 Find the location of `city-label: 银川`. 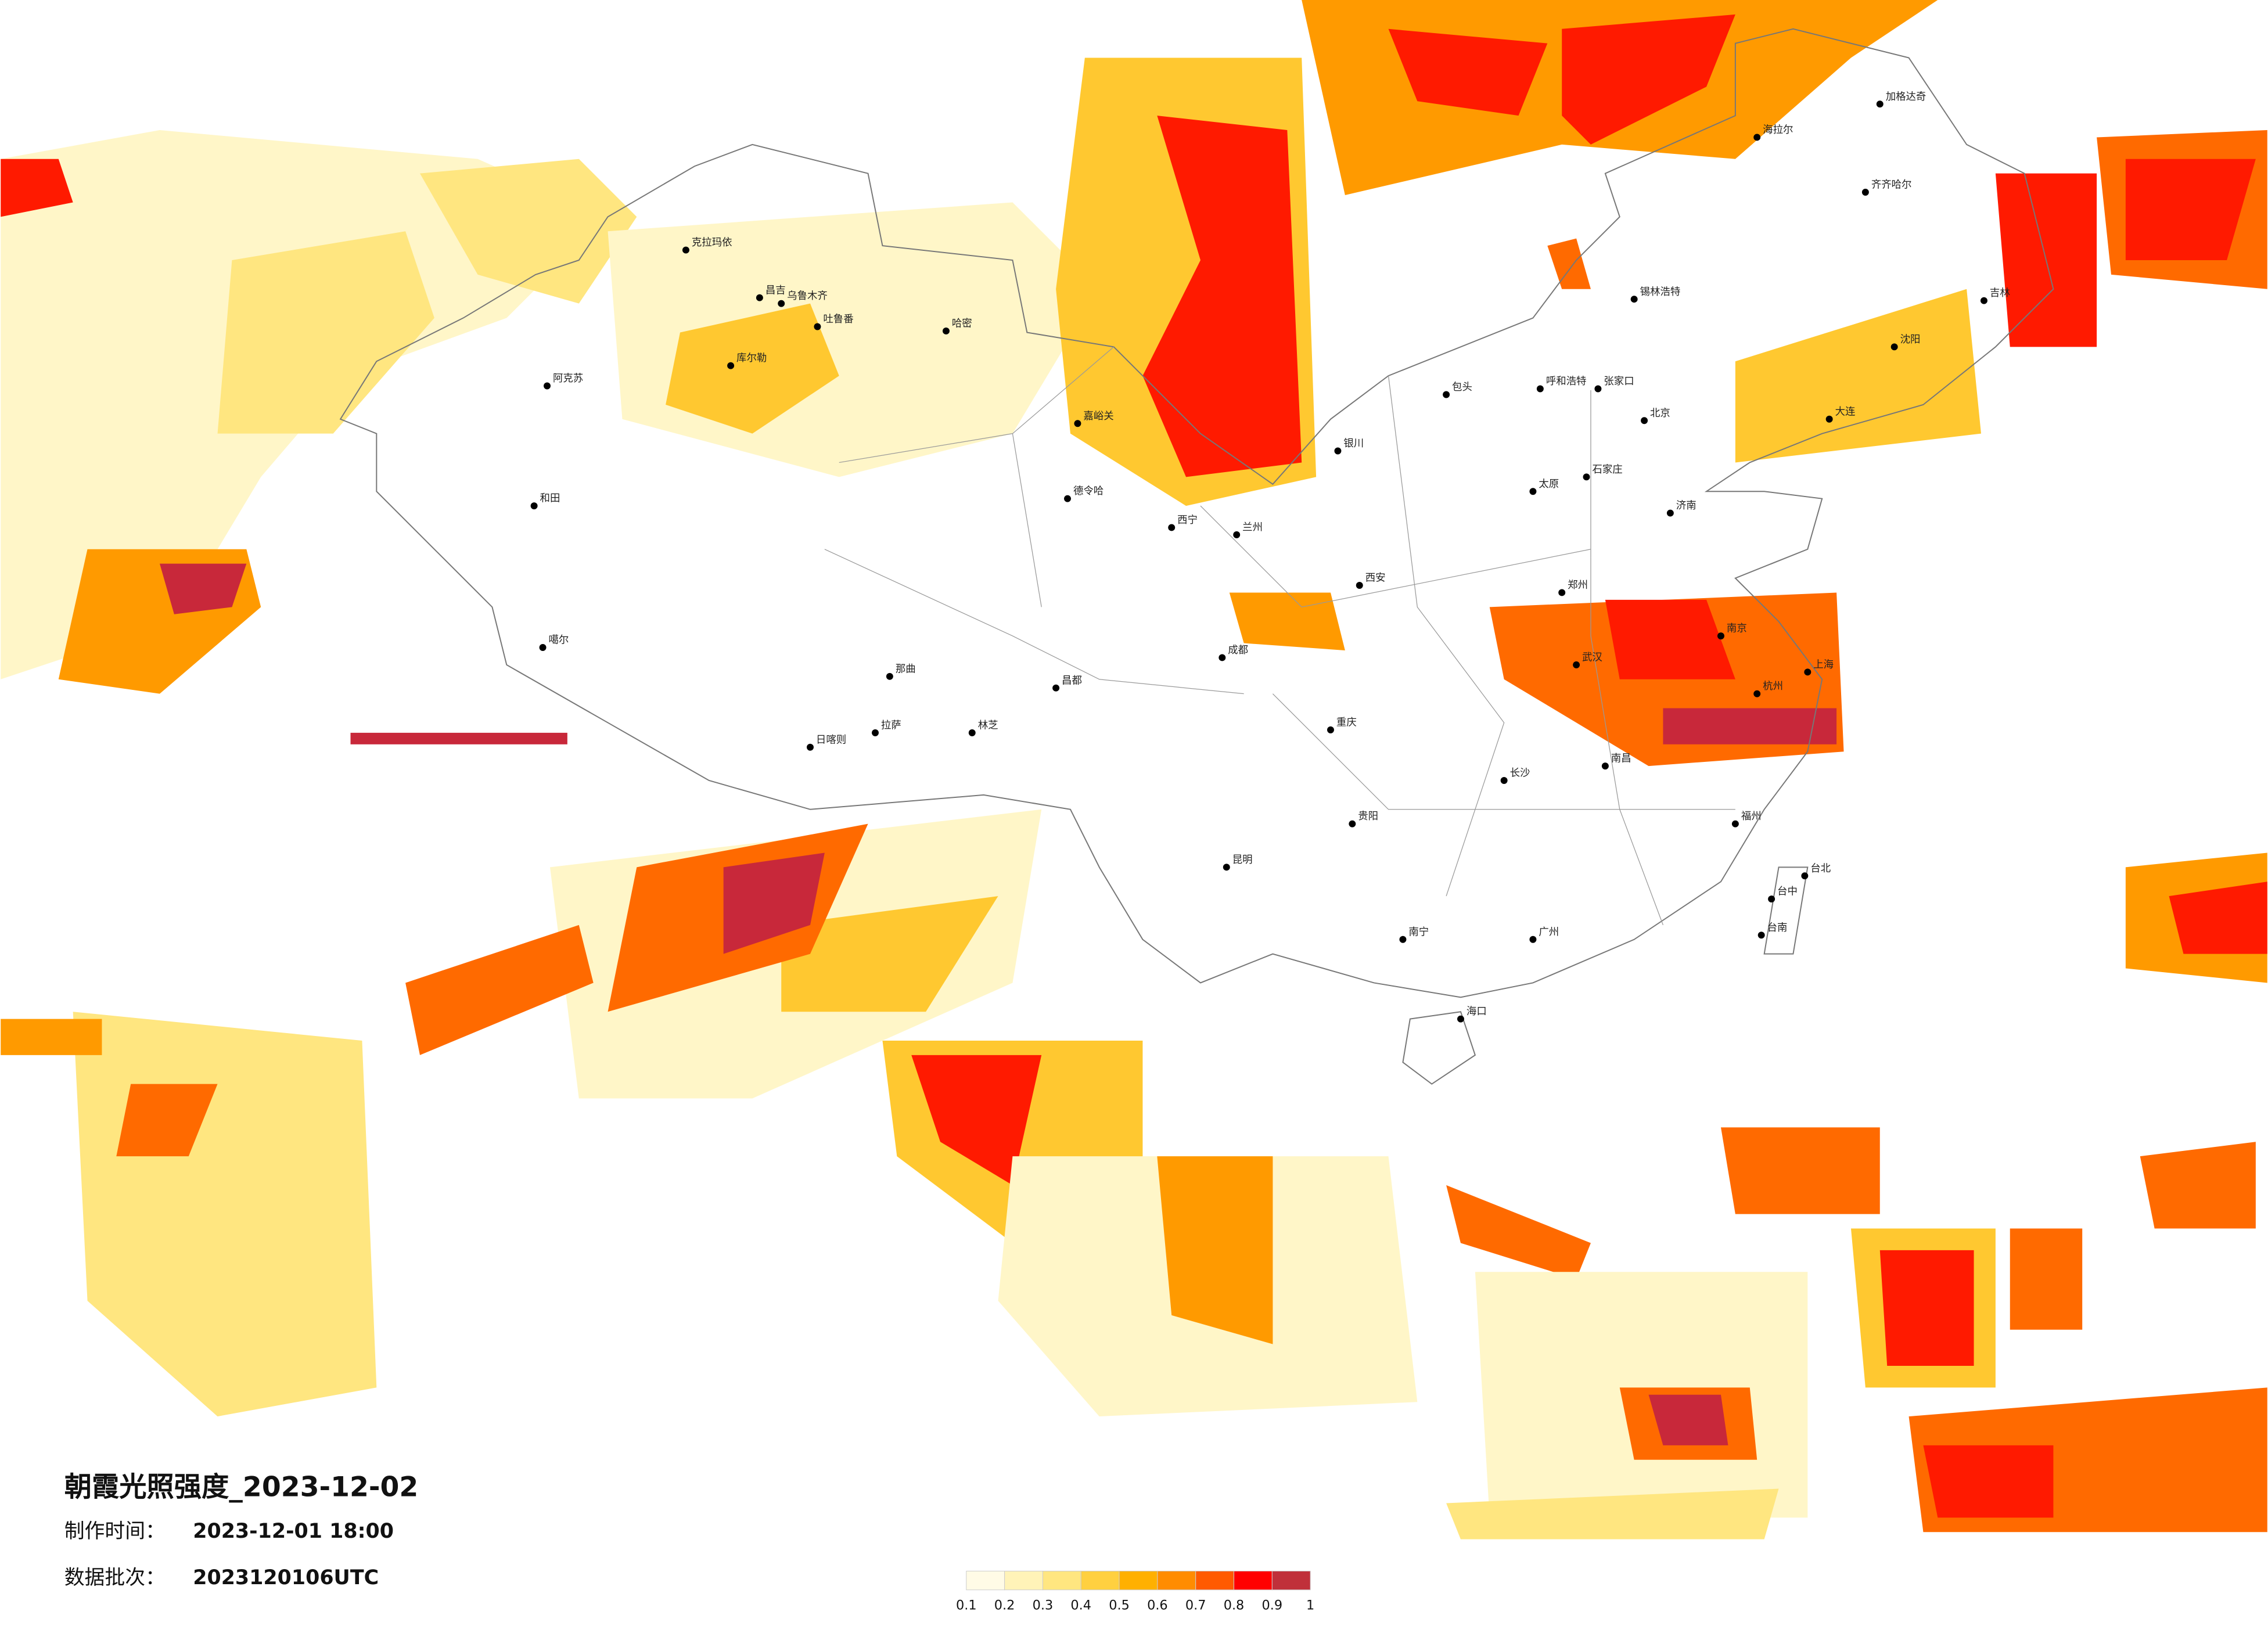

city-label: 银川 is located at coordinates (1353, 444).